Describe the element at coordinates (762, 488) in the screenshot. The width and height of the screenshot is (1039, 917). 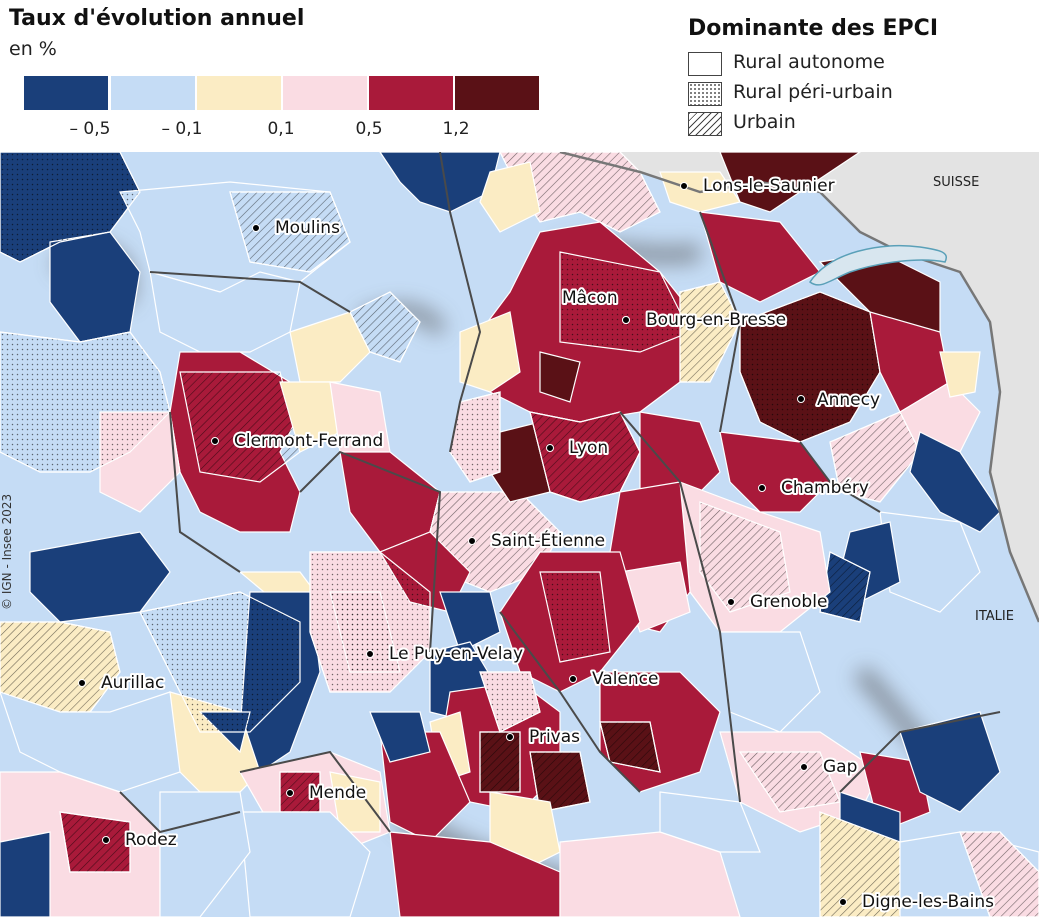
I see `city-dot-chambery` at that location.